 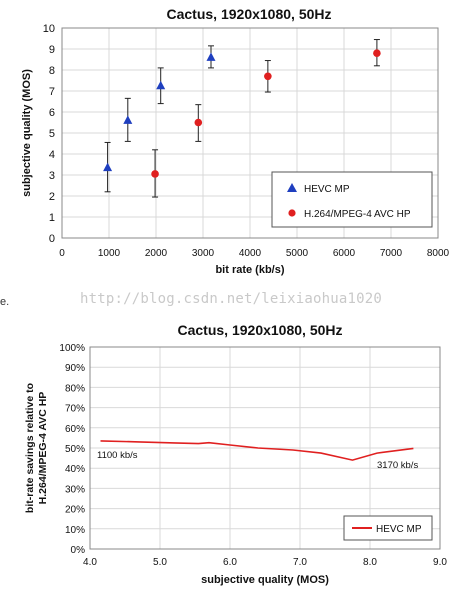 What do you see at coordinates (160, 562) in the screenshot?
I see `x-tick-label: 5.0` at bounding box center [160, 562].